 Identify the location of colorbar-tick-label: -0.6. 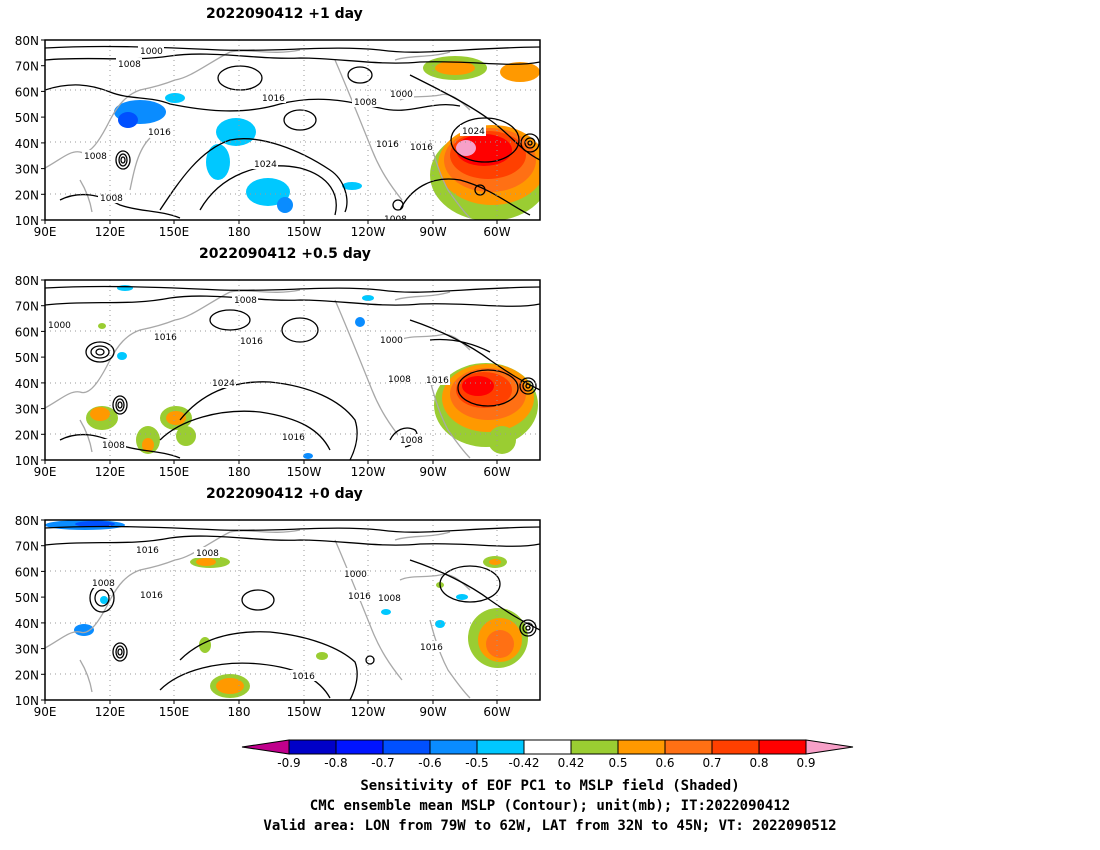
(429, 763).